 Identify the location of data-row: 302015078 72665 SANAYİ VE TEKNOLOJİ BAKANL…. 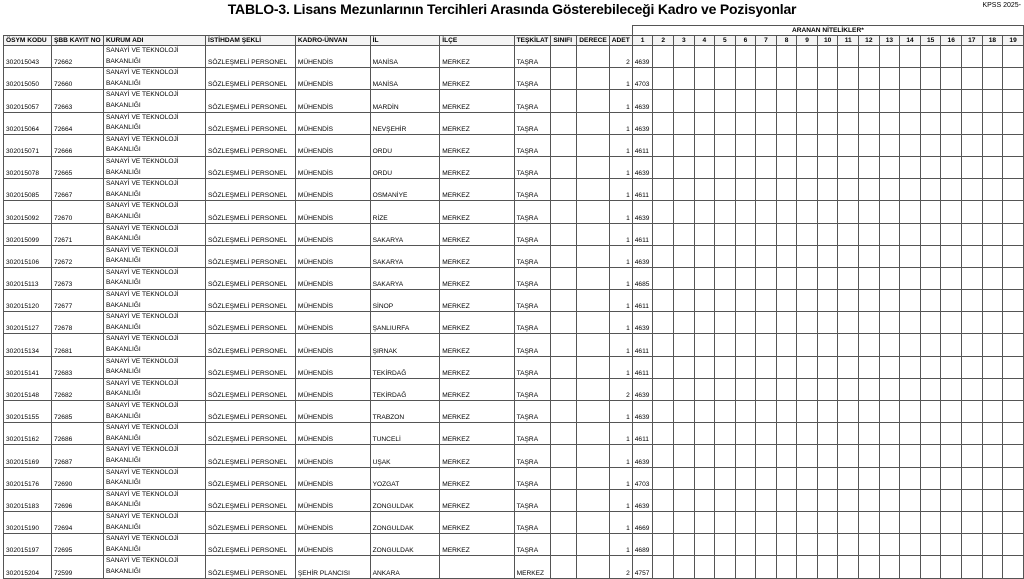
(513, 167).